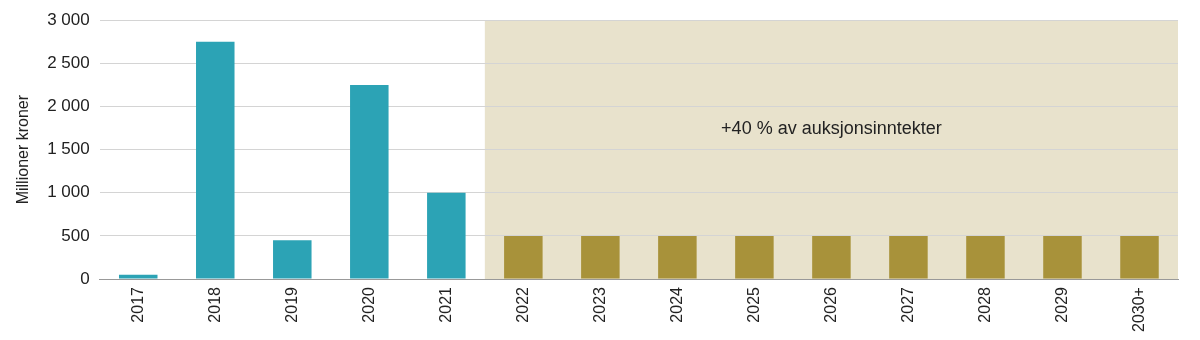  Describe the element at coordinates (68, 149) in the screenshot. I see `y-tick-label: 1 500` at that location.